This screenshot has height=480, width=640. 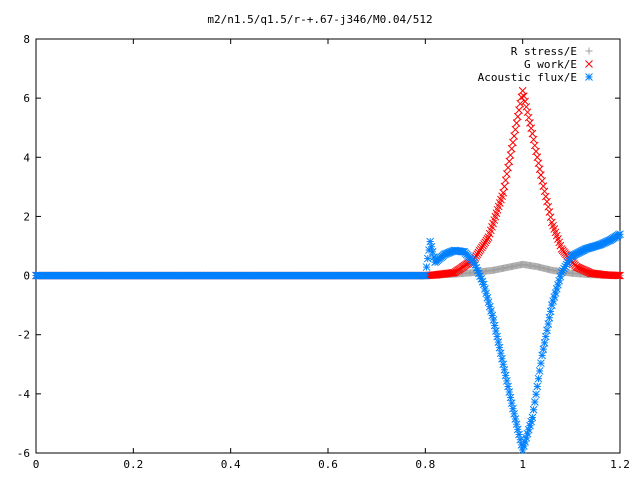 What do you see at coordinates (550, 64) in the screenshot?
I see `legend-label: G work/E` at bounding box center [550, 64].